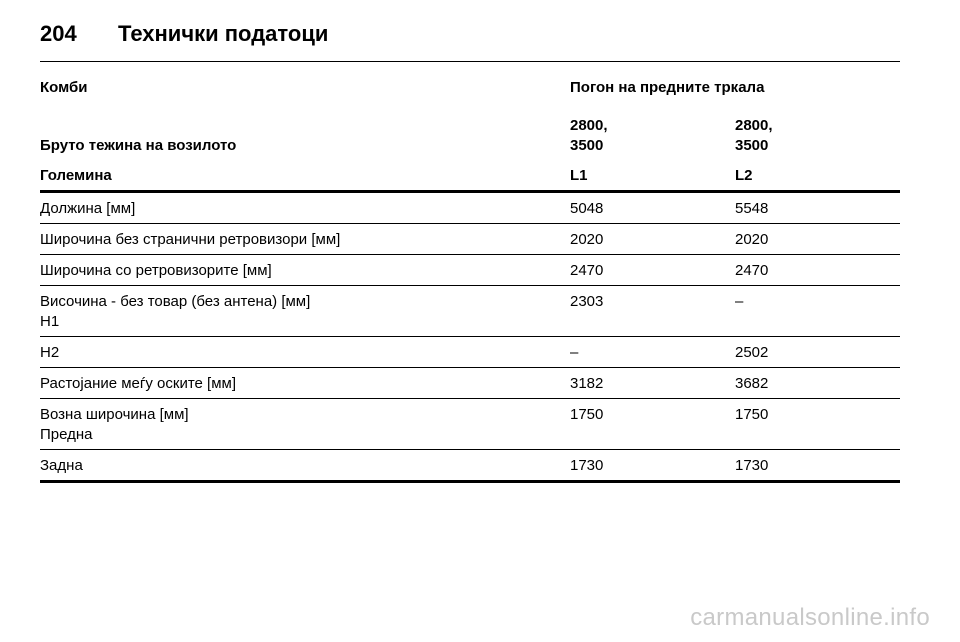 The height and width of the screenshot is (642, 960). What do you see at coordinates (58, 33) in the screenshot?
I see `page-number: 204` at bounding box center [58, 33].